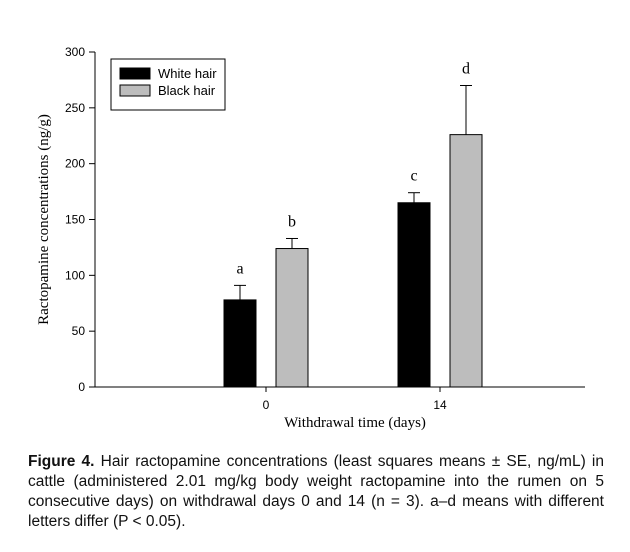 This screenshot has height=552, width=630. I want to click on y-tick-label: 300, so click(75, 52).